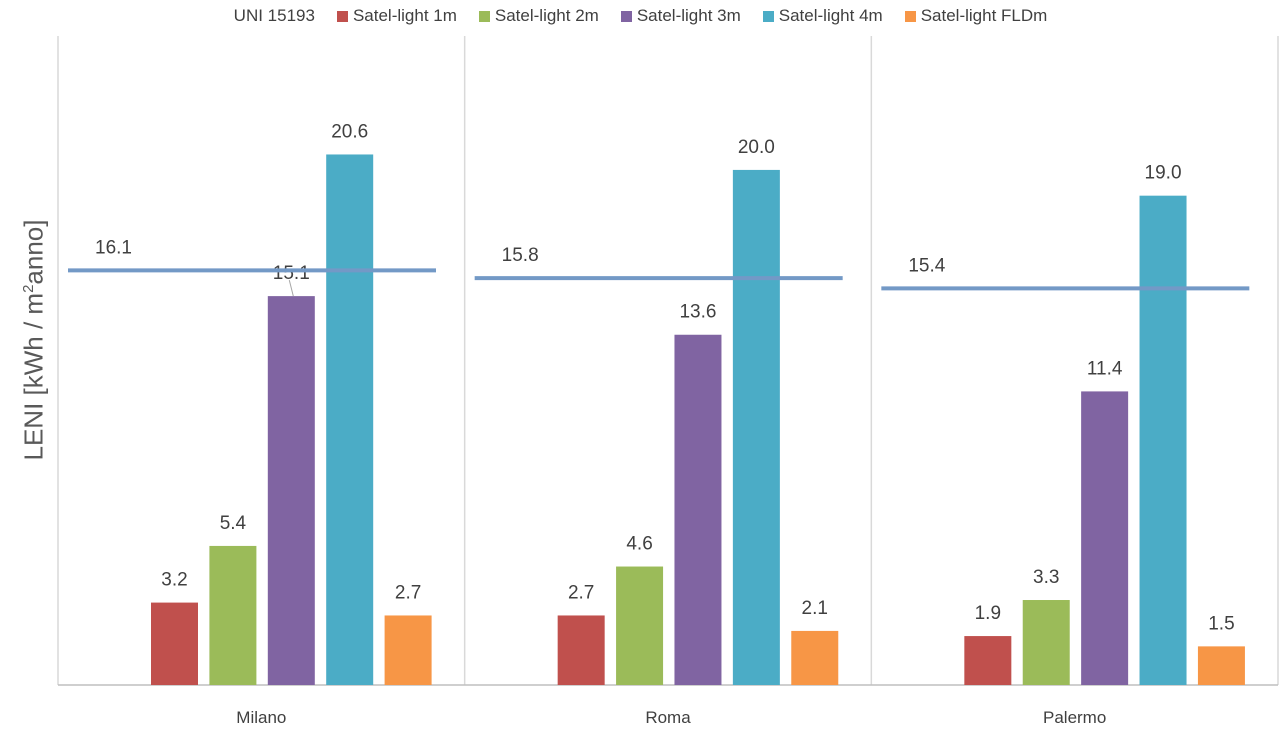 The image size is (1281, 729). What do you see at coordinates (984, 15) in the screenshot?
I see `legend-label-series-4: Satel-light FLDm` at bounding box center [984, 15].